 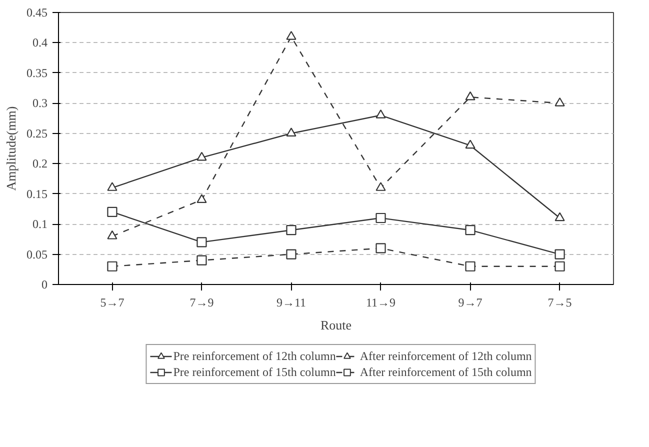 What do you see at coordinates (381, 303) in the screenshot?
I see `x-tick-label: 11→9` at bounding box center [381, 303].